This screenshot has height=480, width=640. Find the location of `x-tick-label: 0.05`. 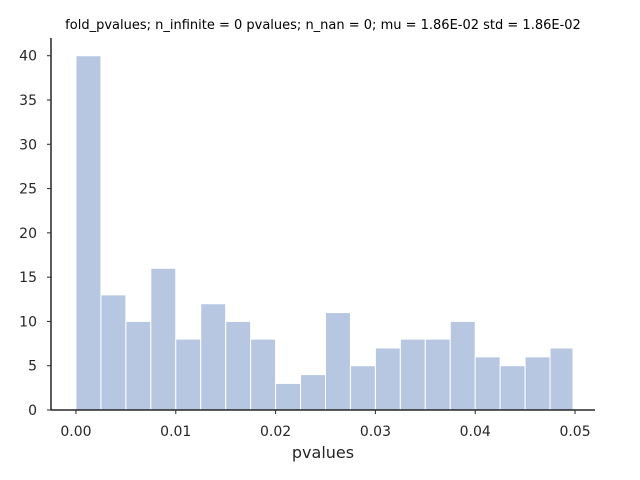

x-tick-label: 0.05 is located at coordinates (574, 432).